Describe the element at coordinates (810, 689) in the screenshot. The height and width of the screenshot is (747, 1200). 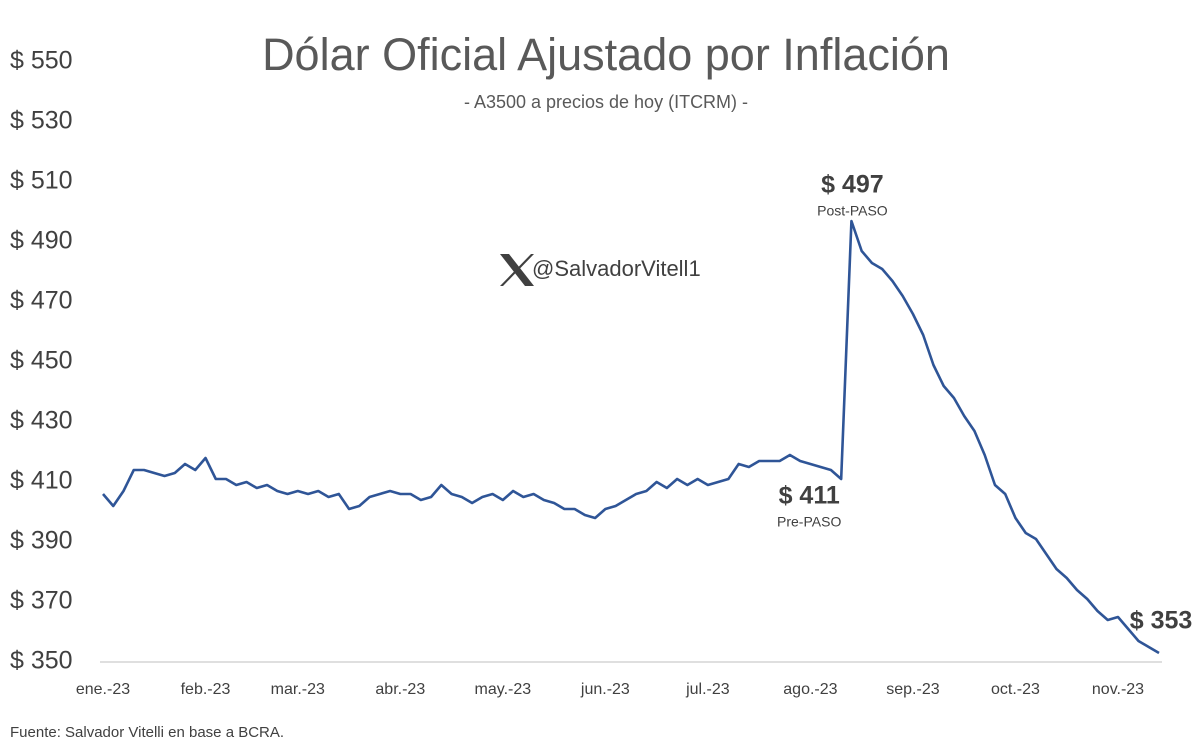
I see `x-tick-label: ago.-23` at that location.